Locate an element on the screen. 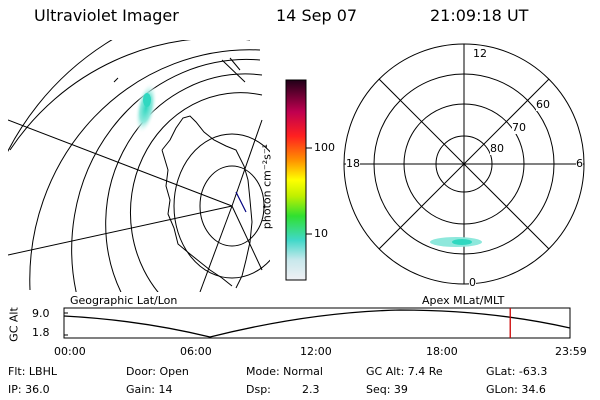 Image resolution: width=600 pixels, height=400 pixels. date-label: 14 Sep 07 is located at coordinates (317, 15).